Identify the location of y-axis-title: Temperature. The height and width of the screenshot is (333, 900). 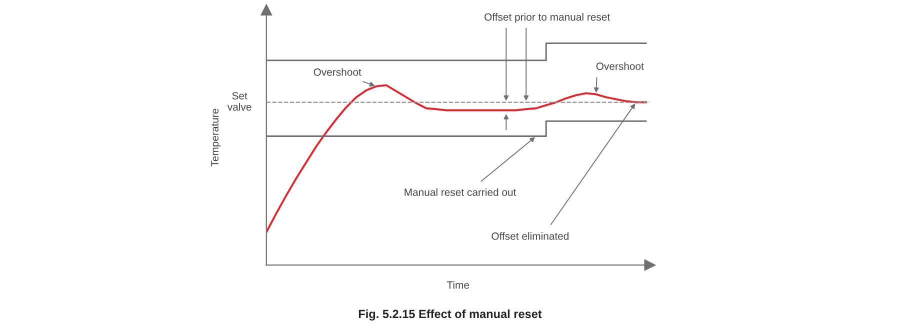
(216, 137).